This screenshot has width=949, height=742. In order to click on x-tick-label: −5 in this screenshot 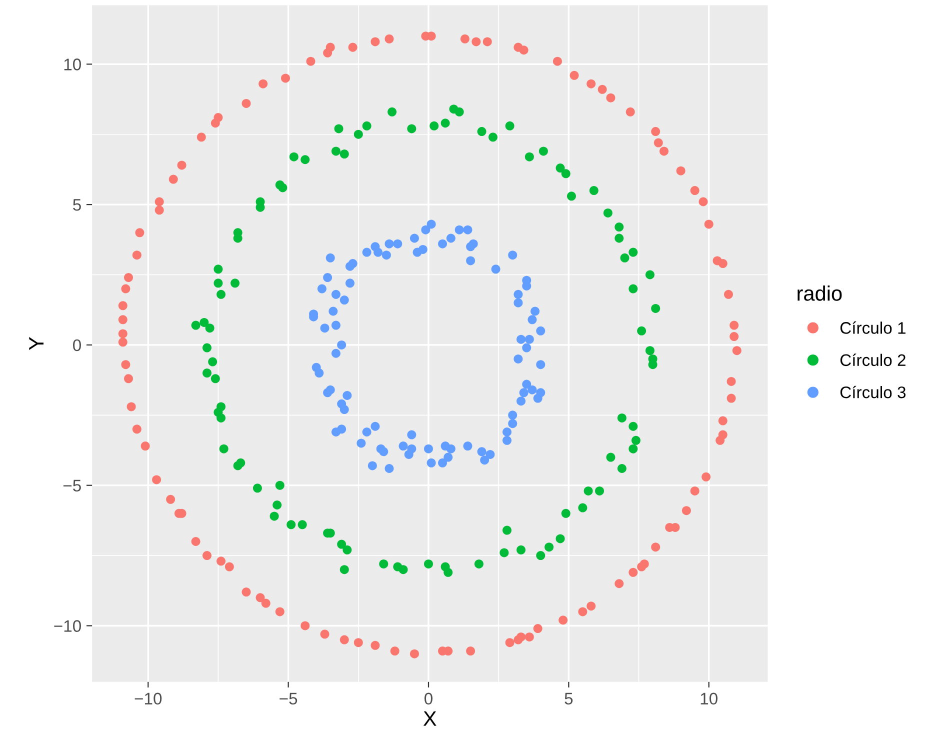, I will do `click(289, 698)`.